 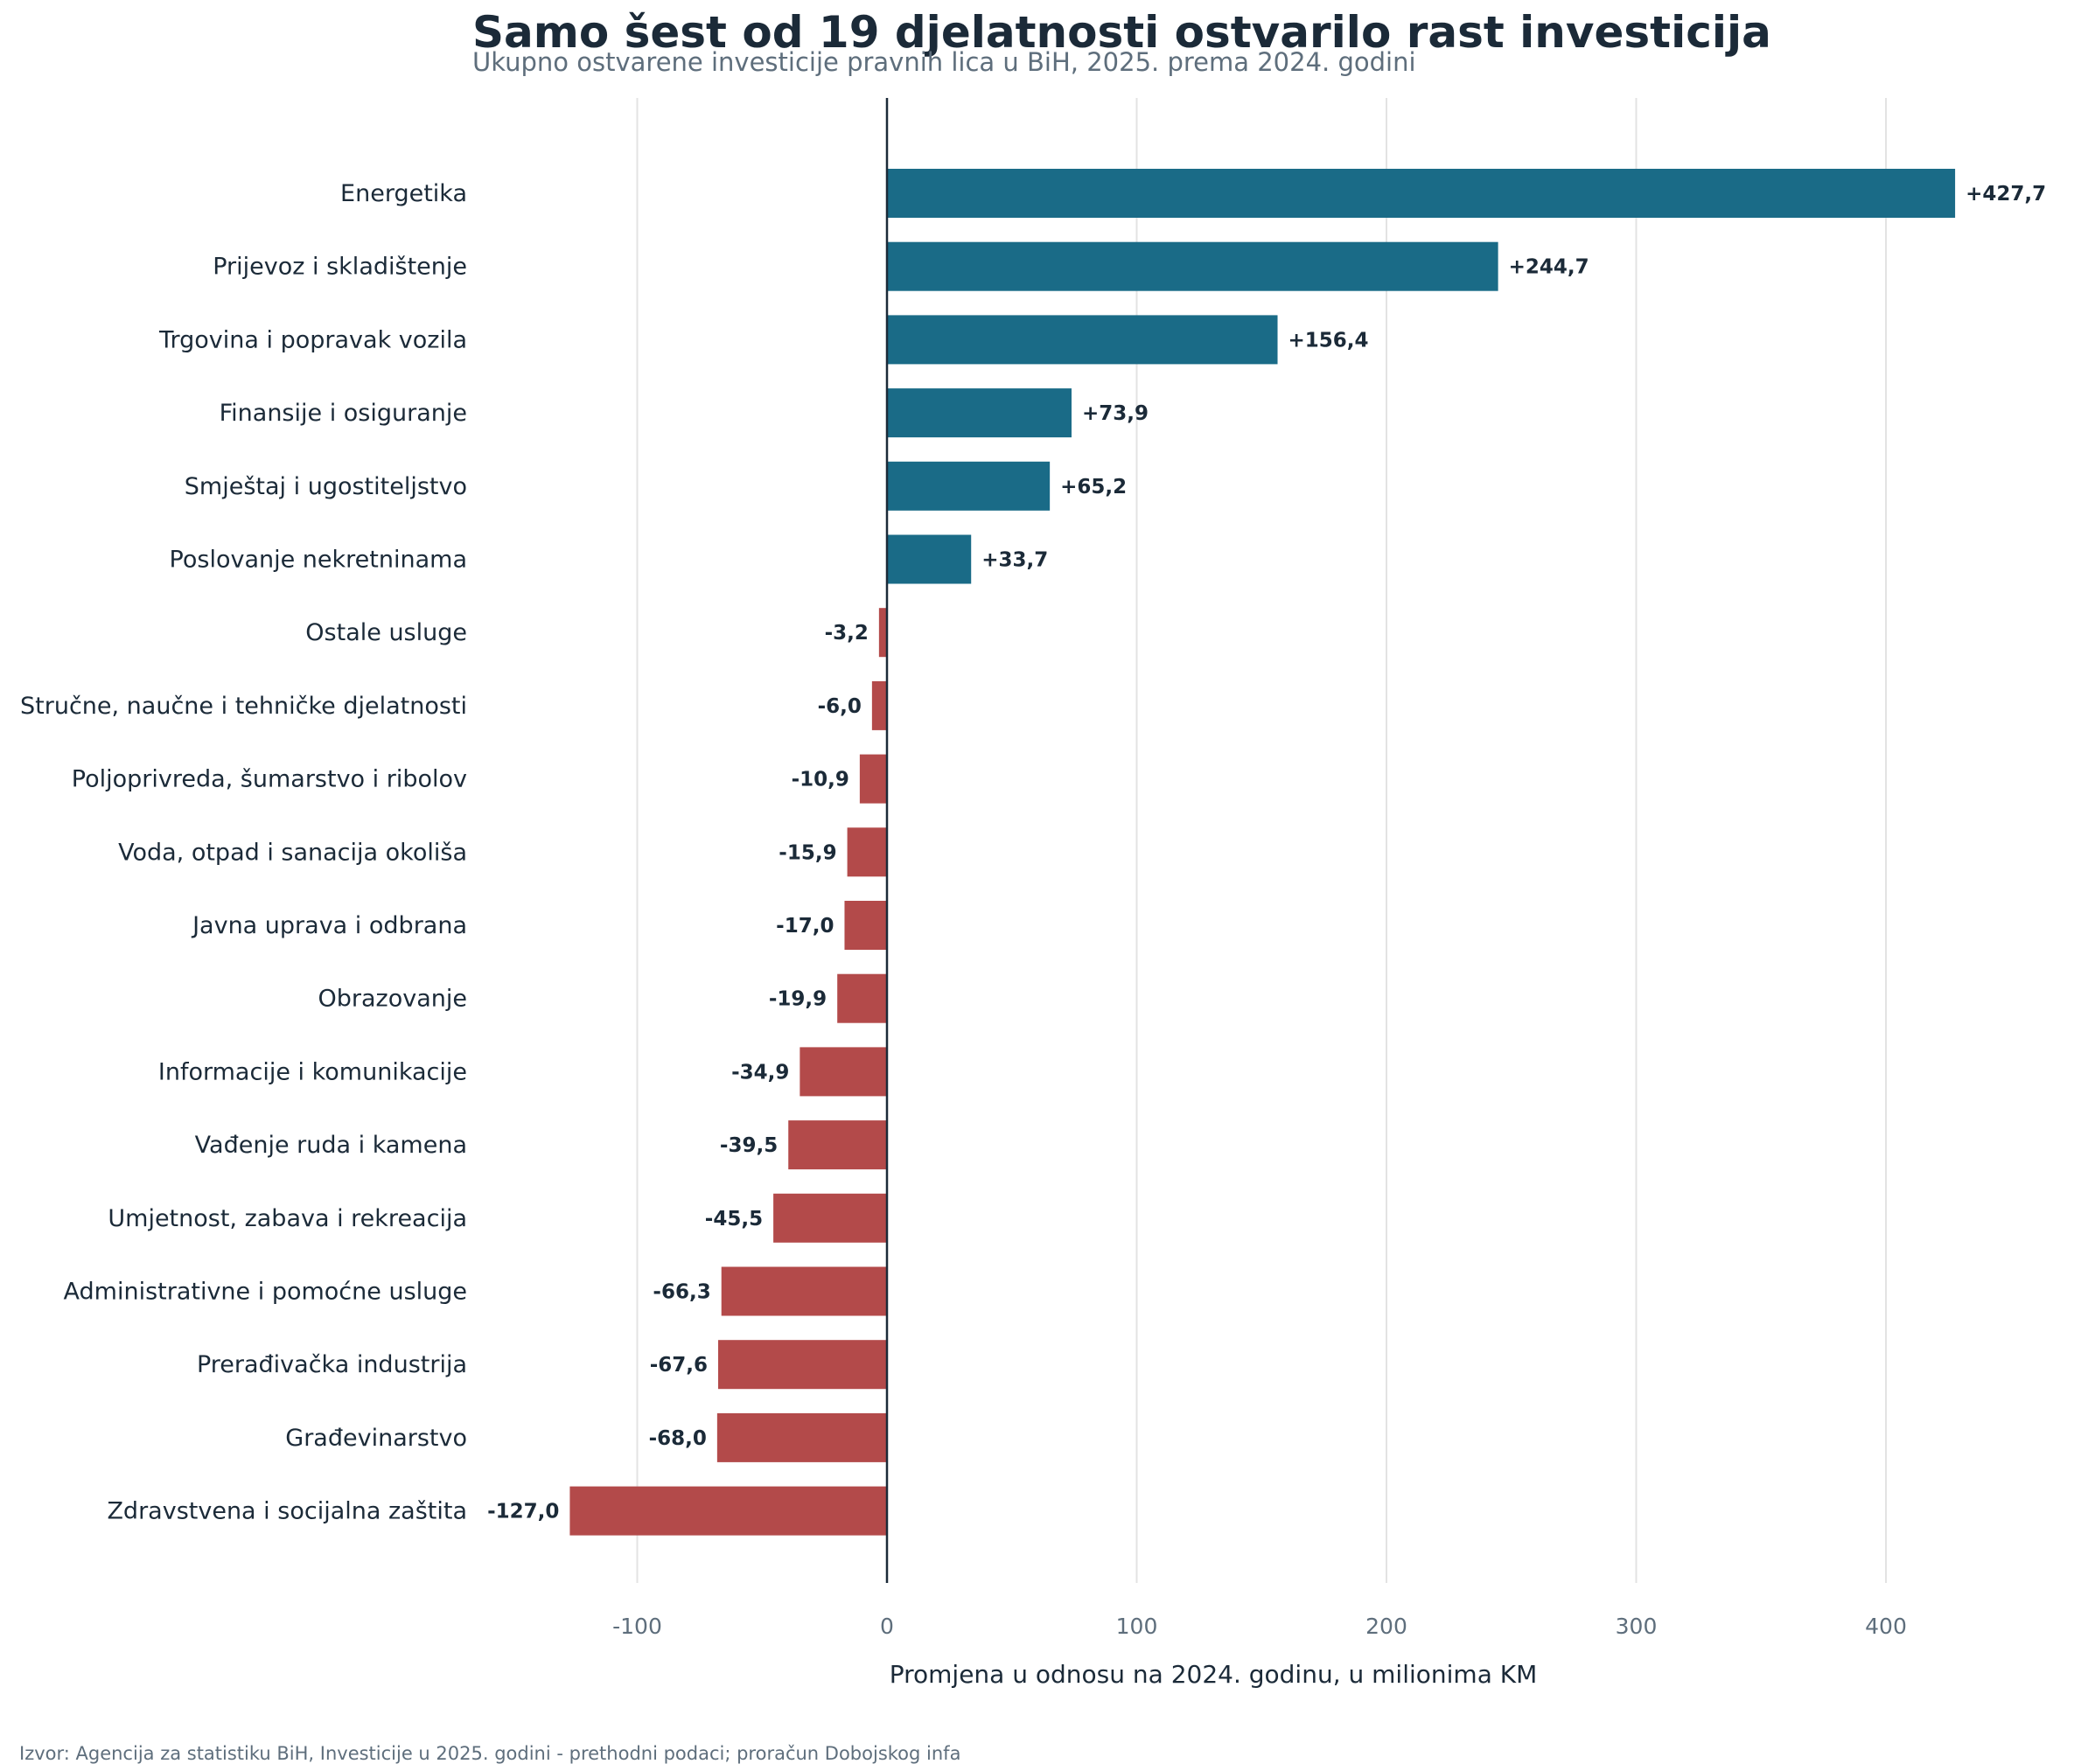 What do you see at coordinates (1015, 561) in the screenshot?
I see `data-label: +33,7` at bounding box center [1015, 561].